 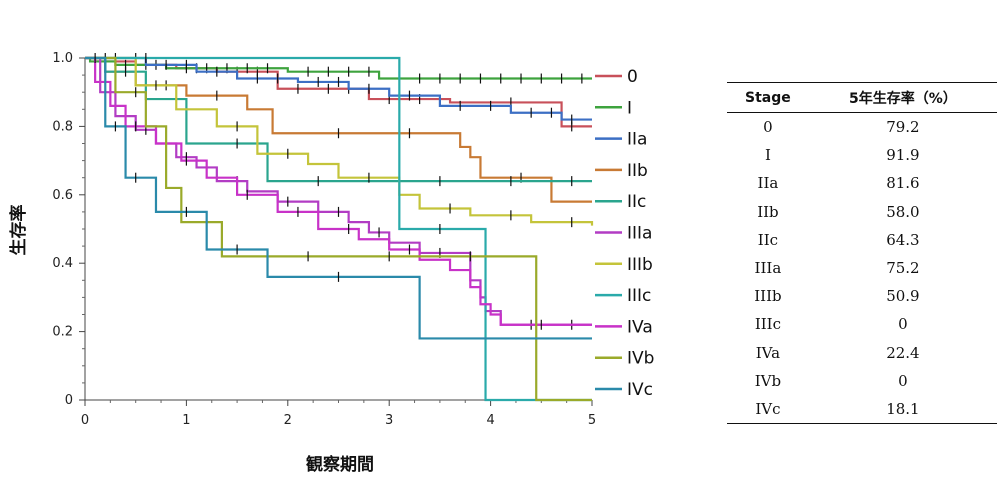 I want to click on legend-label: IVa, so click(x=640, y=327).